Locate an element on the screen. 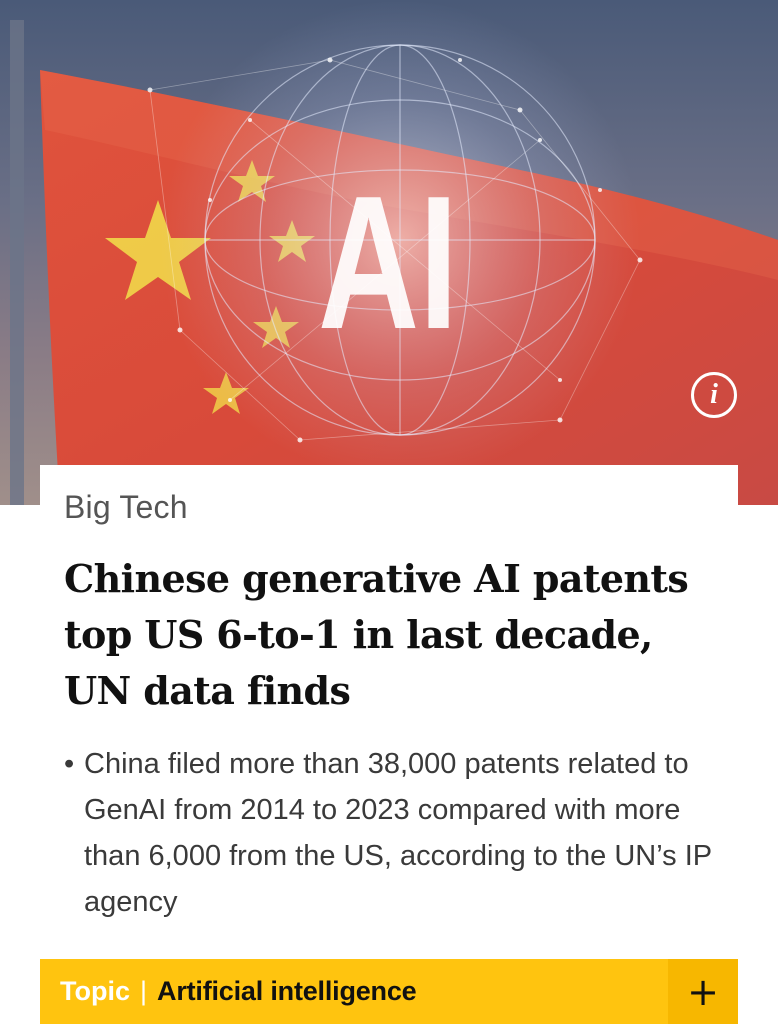 This screenshot has height=1024, width=778. hero-ai-text: AI is located at coordinates (388, 263).